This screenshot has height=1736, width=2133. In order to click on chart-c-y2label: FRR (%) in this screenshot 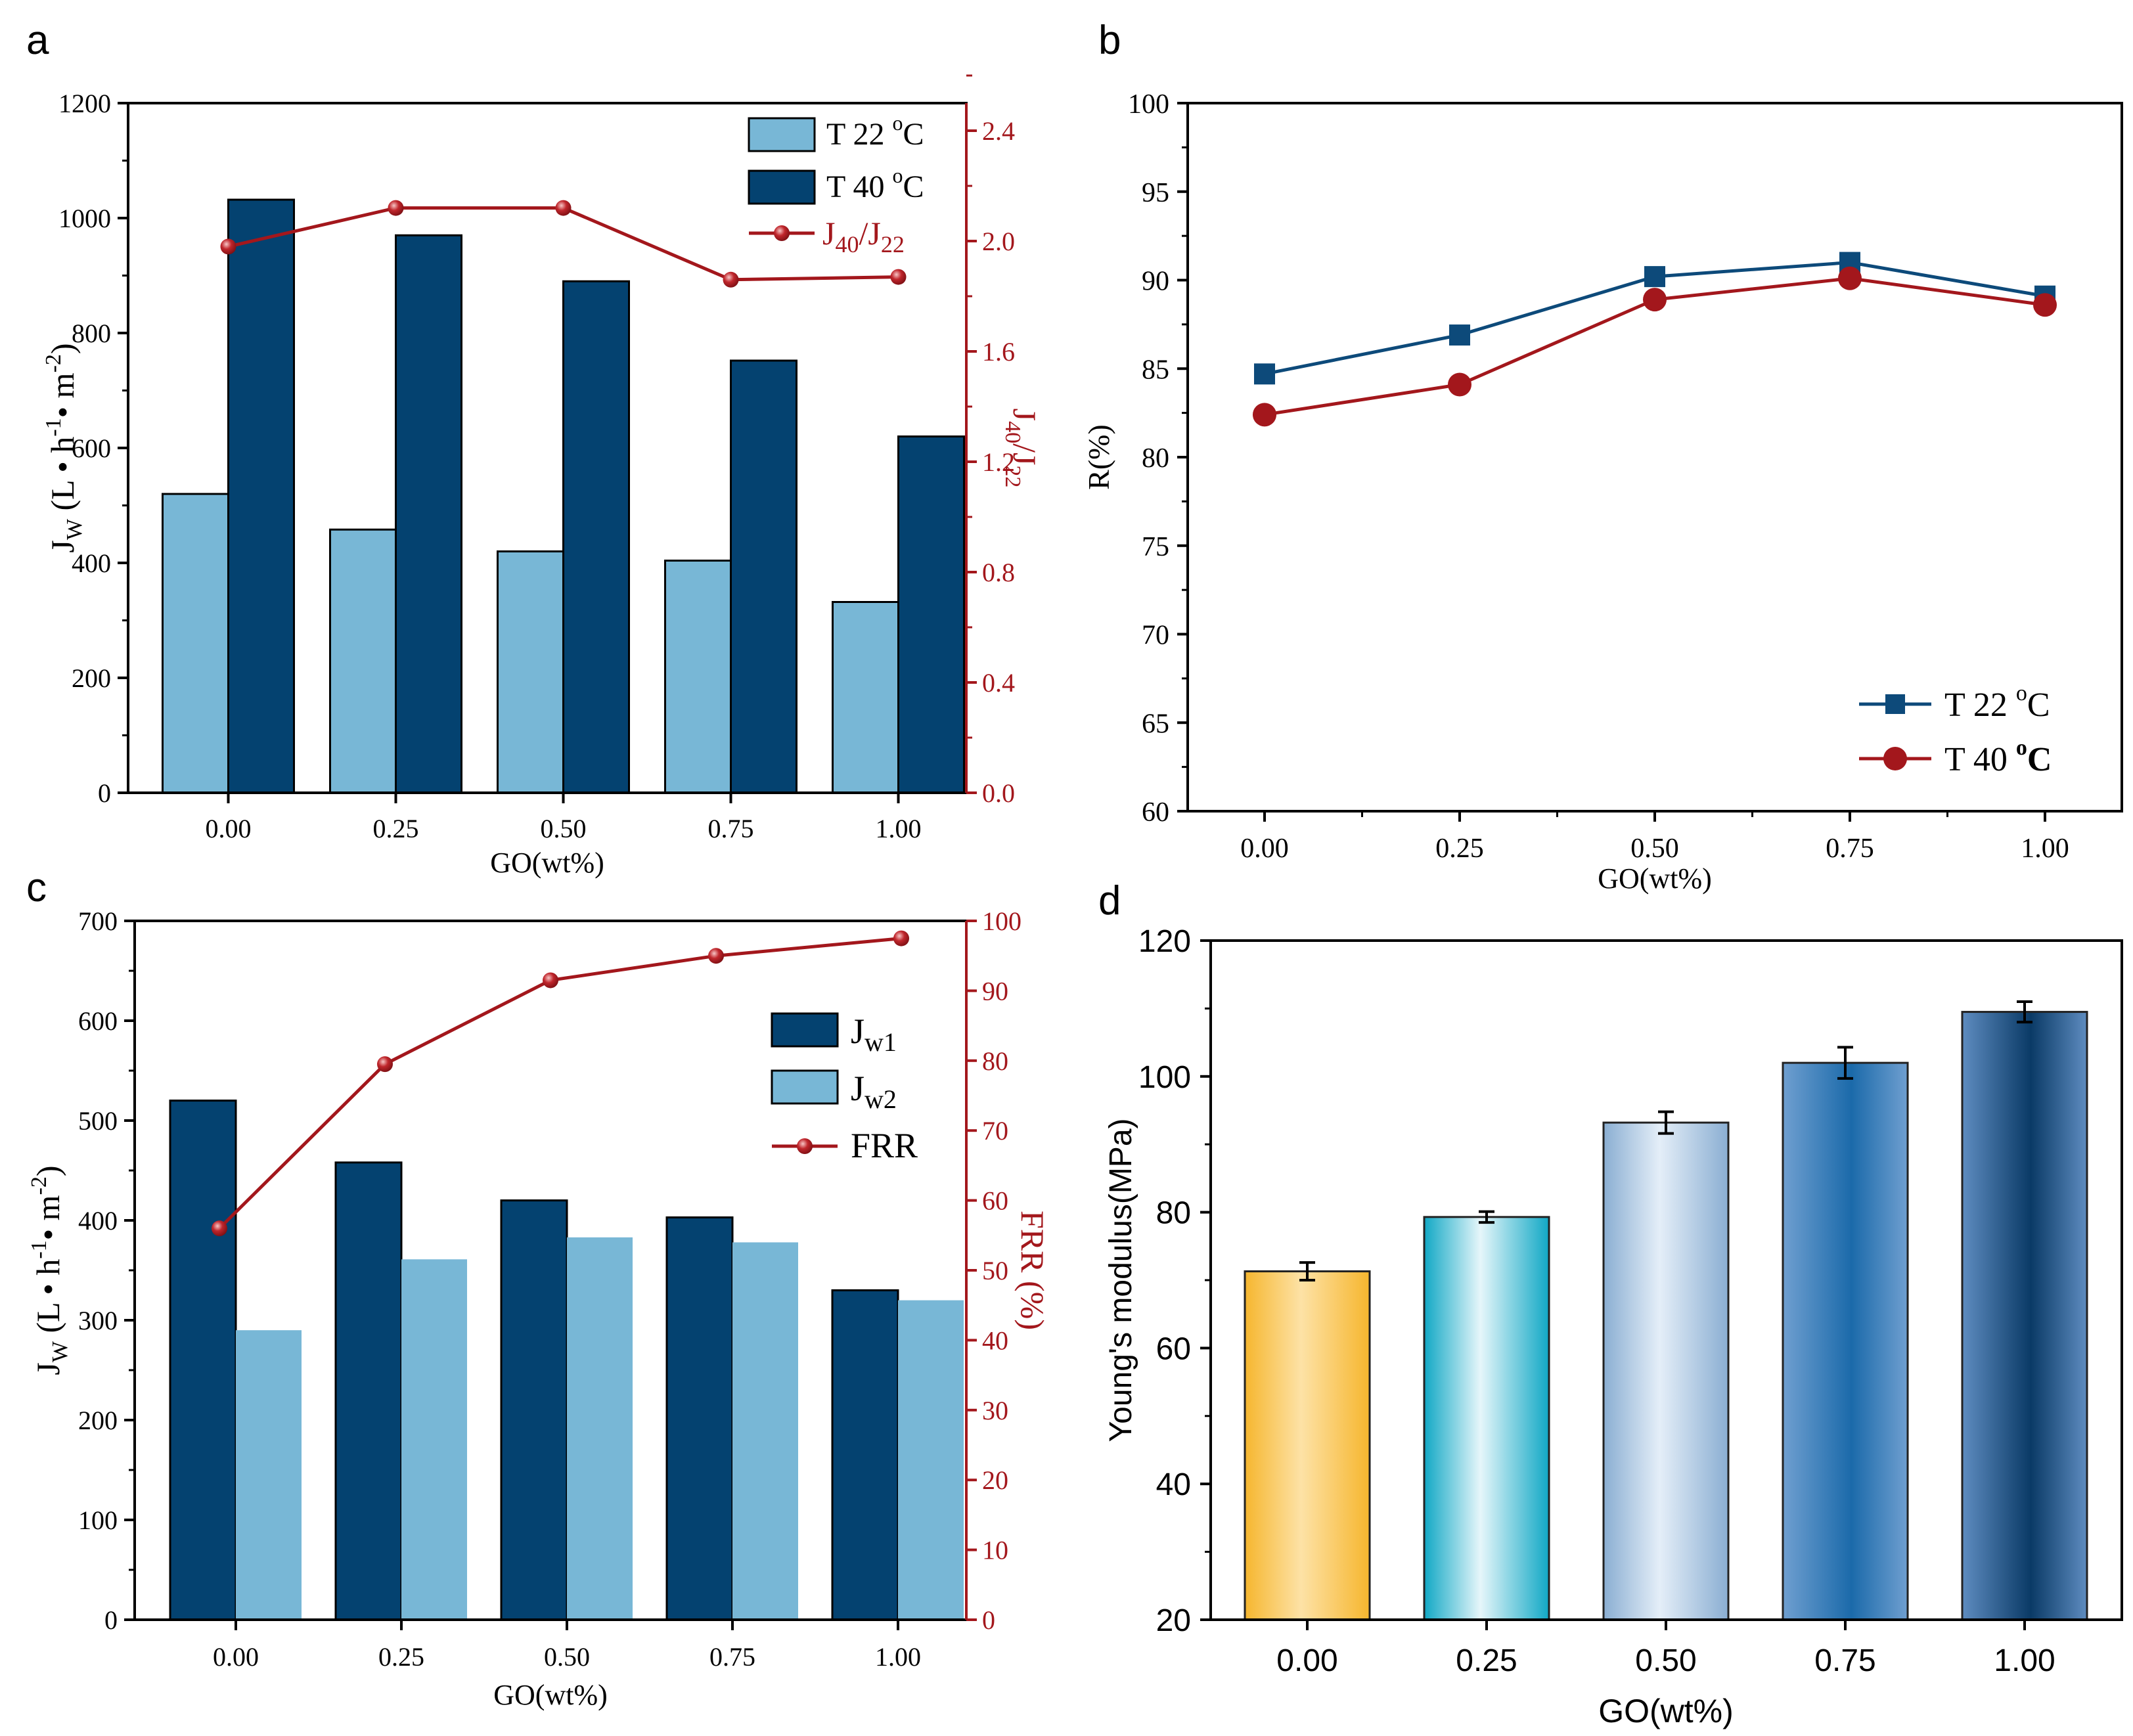, I will do `click(1032, 1270)`.